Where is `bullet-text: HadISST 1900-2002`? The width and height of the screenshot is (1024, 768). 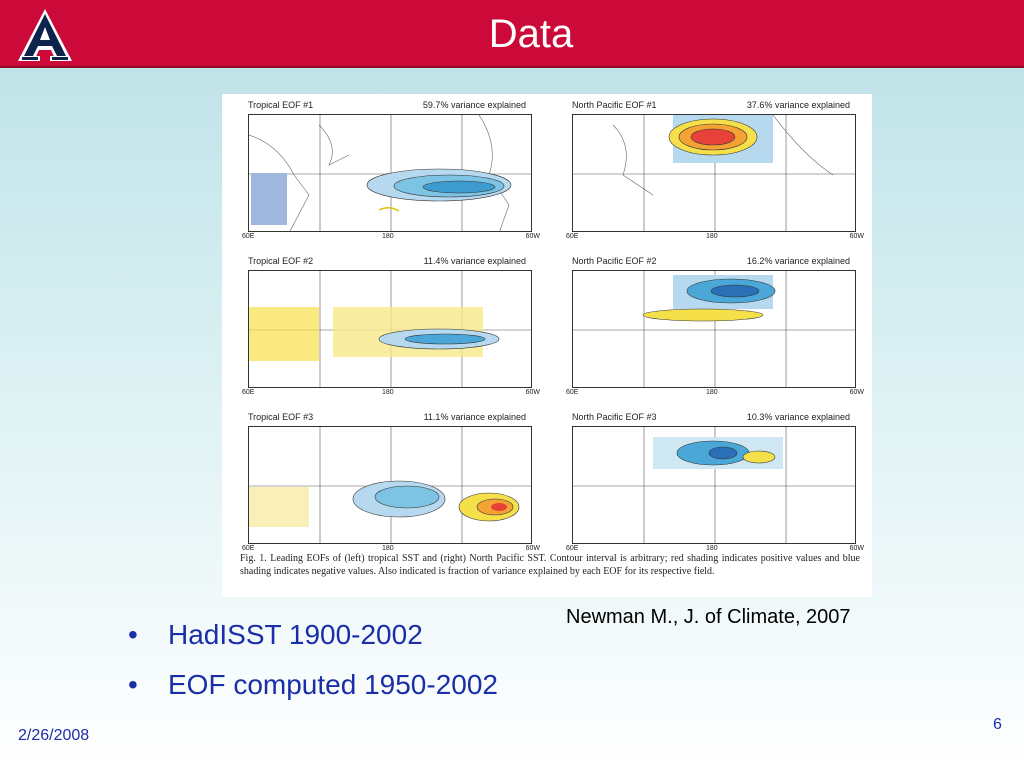
bullet-text: HadISST 1900-2002 is located at coordinates (295, 634).